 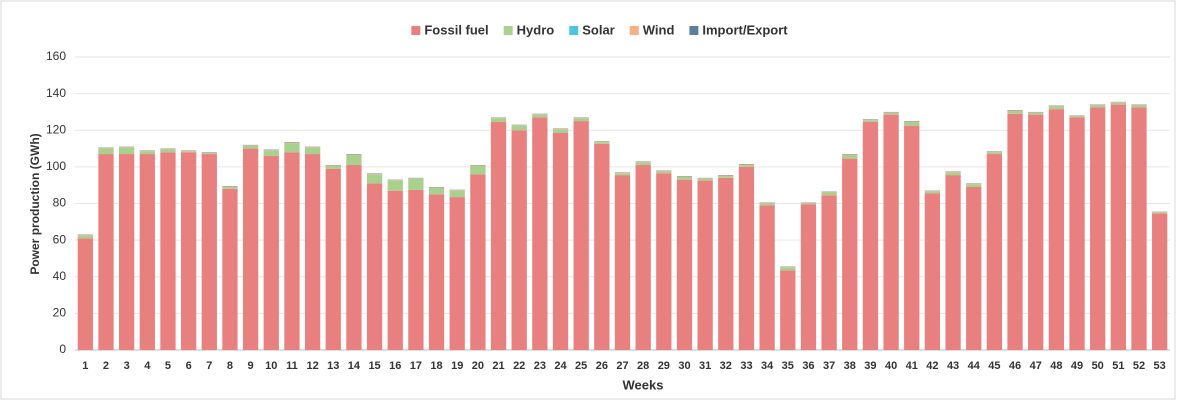 I want to click on x-tick-label: 35, so click(x=788, y=366).